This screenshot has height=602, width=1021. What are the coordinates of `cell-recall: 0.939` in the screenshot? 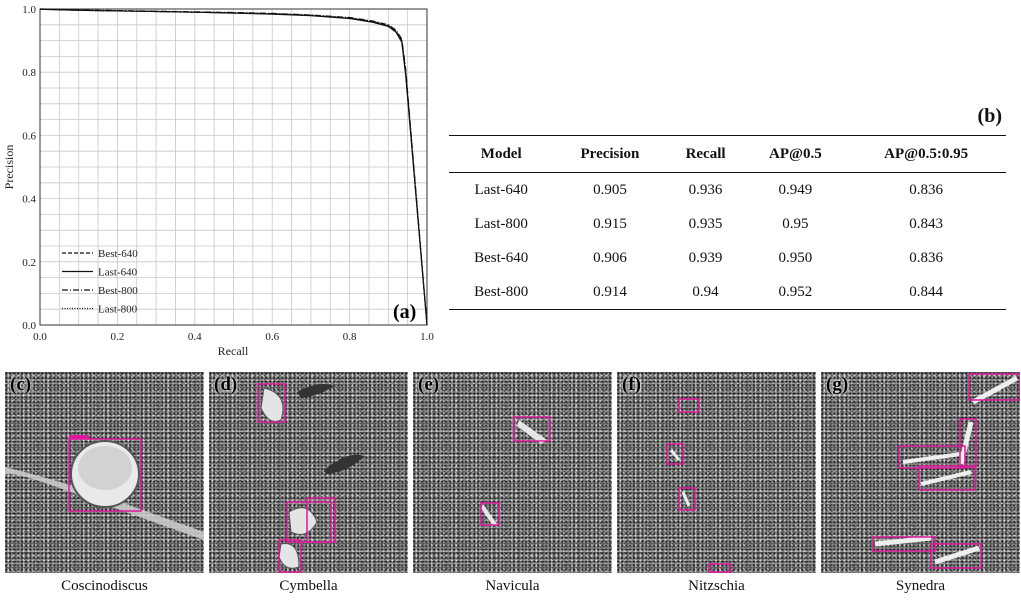 It's located at (705, 257).